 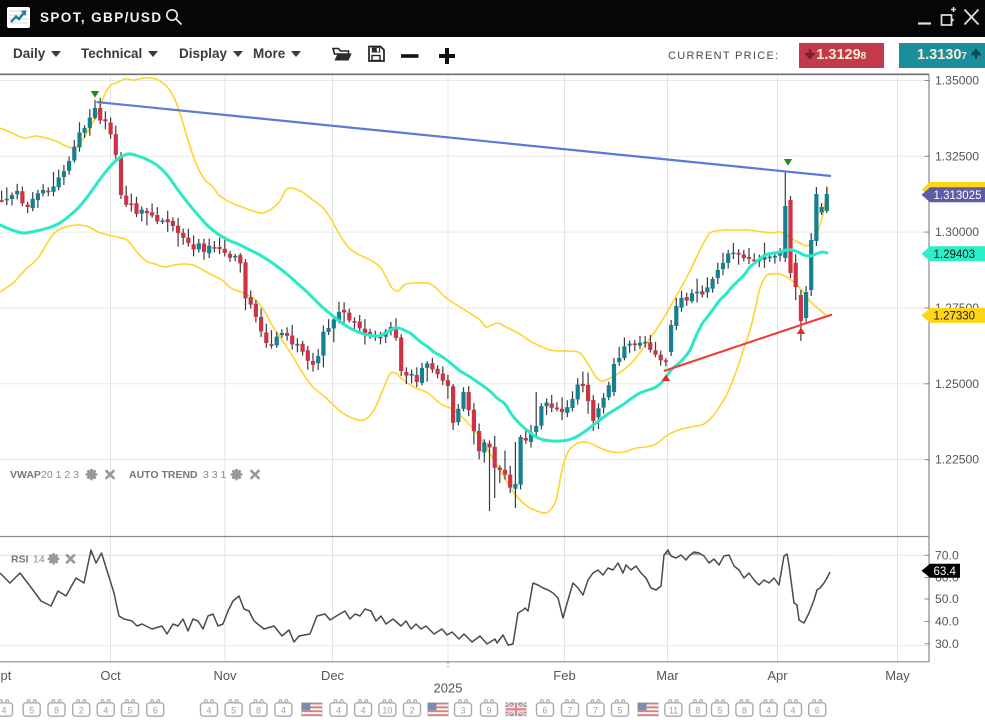 I want to click on svg-text: May, so click(x=897, y=675).